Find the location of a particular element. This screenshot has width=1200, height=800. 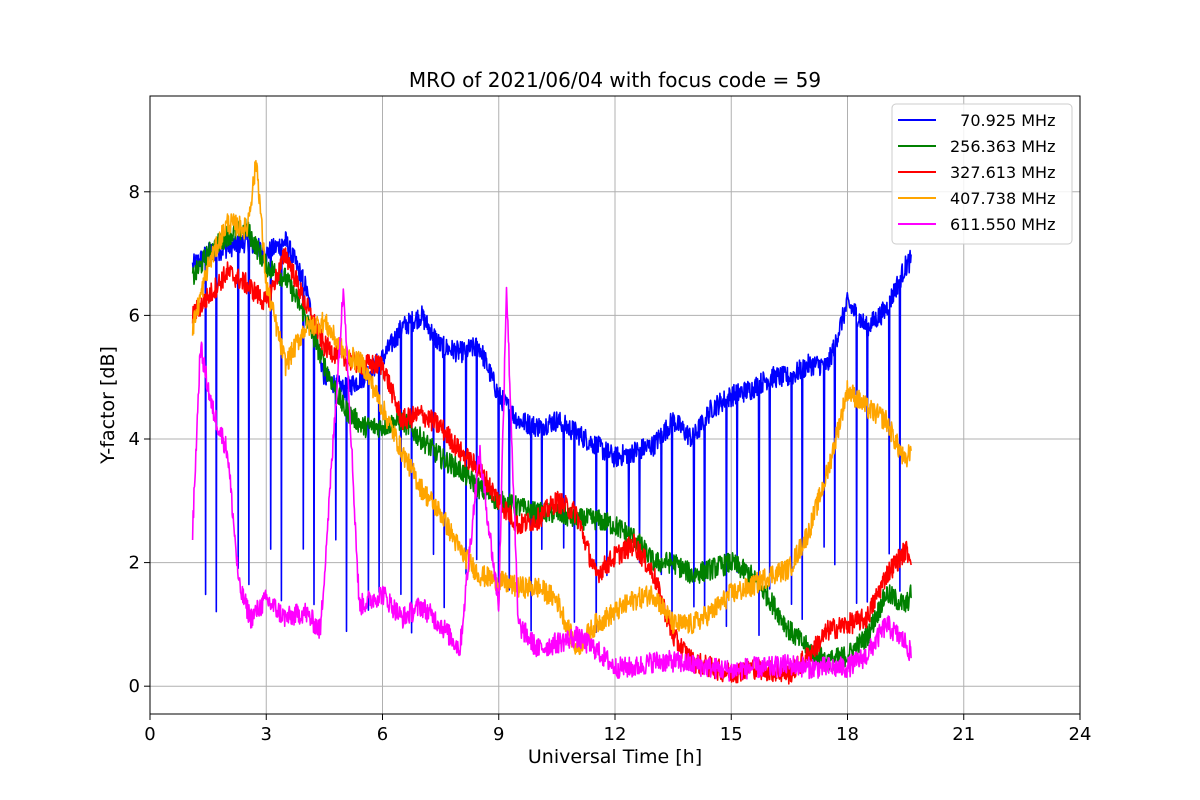

x-tick-label: 15 is located at coordinates (731, 734).